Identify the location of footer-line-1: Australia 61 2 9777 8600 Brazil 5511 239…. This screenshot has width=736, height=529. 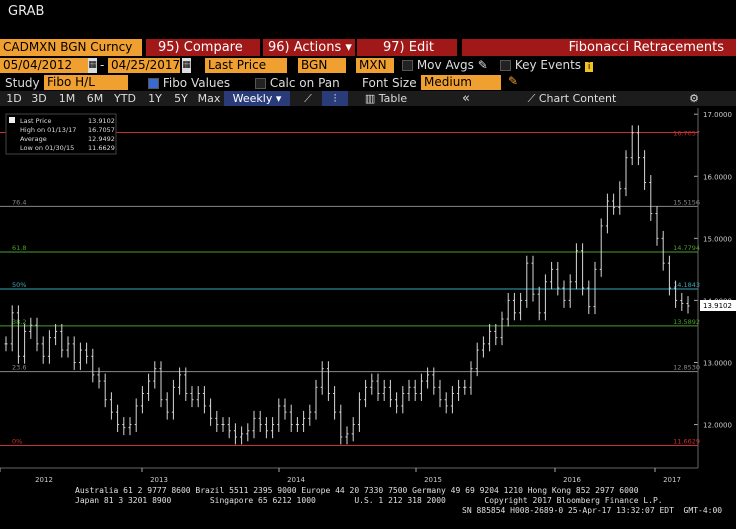
(357, 490).